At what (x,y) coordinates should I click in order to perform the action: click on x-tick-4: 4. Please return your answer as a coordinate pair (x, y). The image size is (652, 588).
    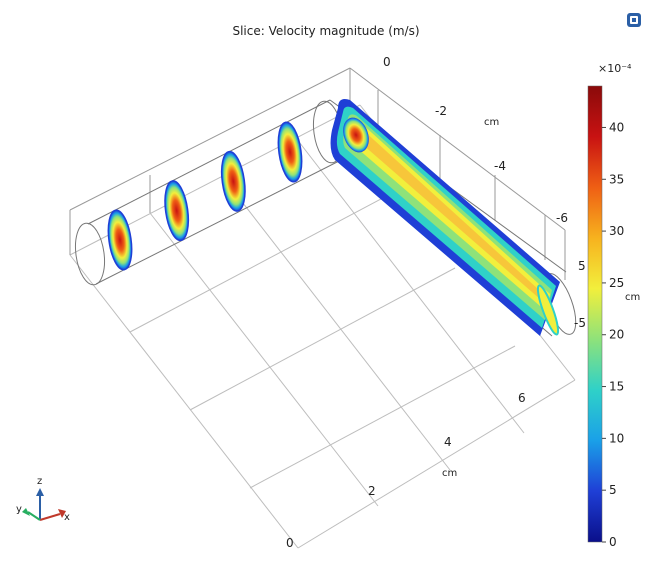
    Looking at the image, I should click on (448, 442).